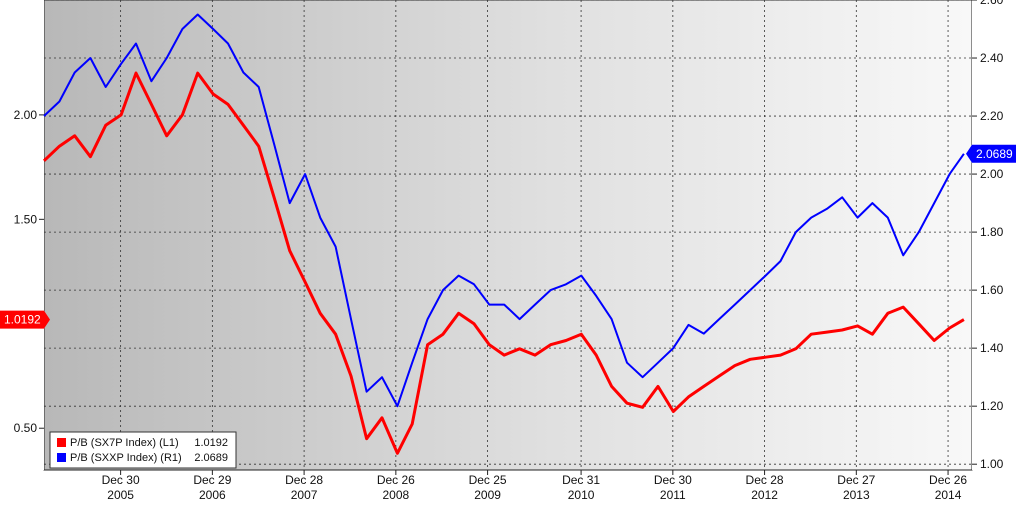 The height and width of the screenshot is (505, 1016). Describe the element at coordinates (26, 219) in the screenshot. I see `y-left-tick-label: 1.50` at that location.